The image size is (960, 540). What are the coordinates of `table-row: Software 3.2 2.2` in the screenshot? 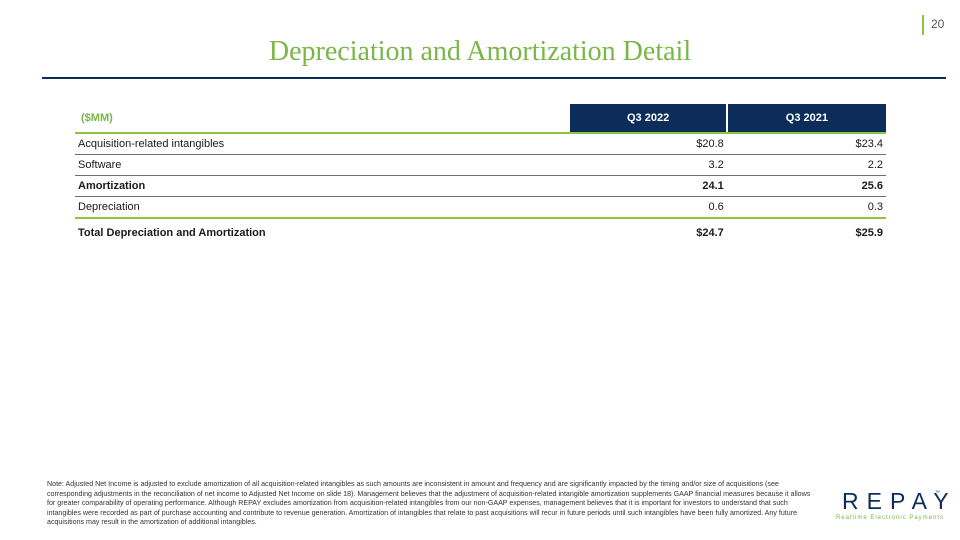 It's located at (480, 165).